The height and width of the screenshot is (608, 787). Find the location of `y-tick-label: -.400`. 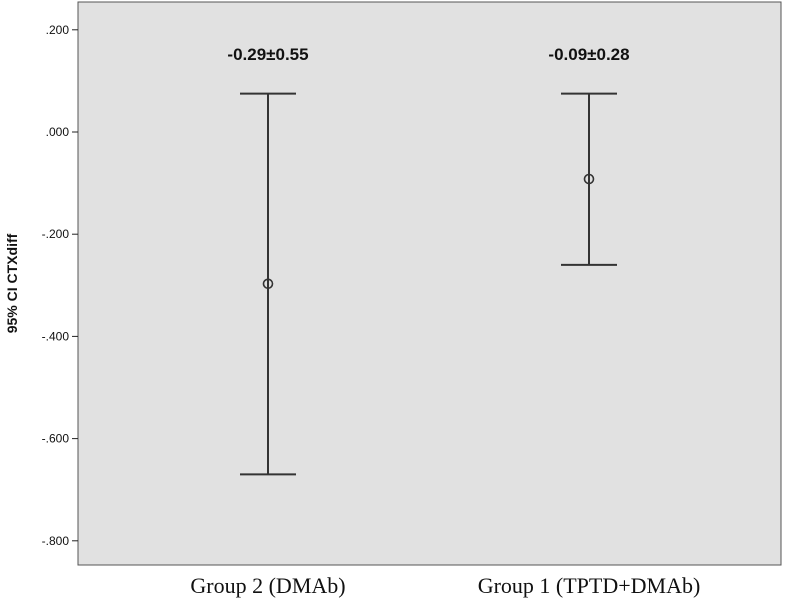

y-tick-label: -.400 is located at coordinates (56, 336).